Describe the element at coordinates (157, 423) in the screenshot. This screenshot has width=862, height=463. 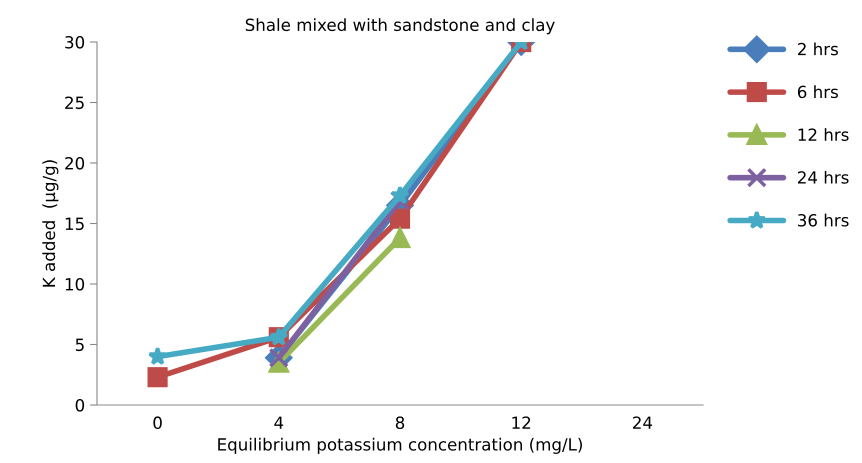
I see `x-tick-label: 0` at that location.